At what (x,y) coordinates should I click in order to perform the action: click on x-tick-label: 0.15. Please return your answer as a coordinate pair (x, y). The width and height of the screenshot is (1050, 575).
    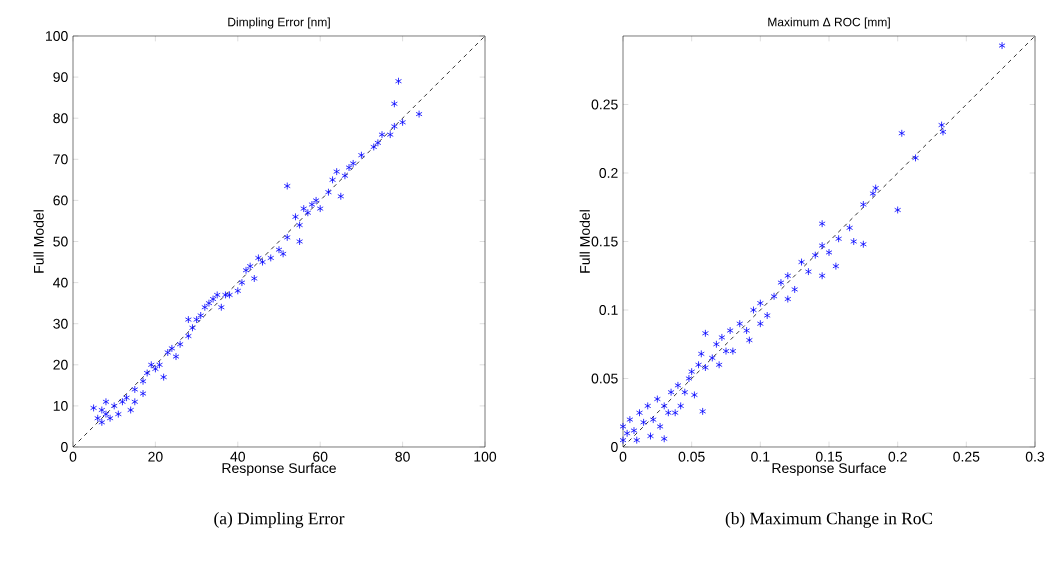
    Looking at the image, I should click on (829, 456).